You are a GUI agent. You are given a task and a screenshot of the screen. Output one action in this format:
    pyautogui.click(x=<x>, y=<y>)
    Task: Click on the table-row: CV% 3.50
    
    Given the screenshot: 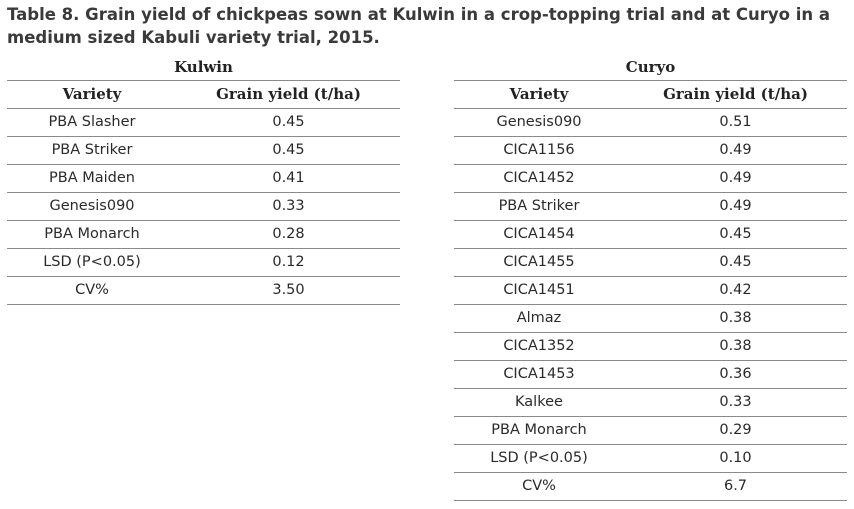 What is the action you would take?
    pyautogui.click(x=203, y=291)
    